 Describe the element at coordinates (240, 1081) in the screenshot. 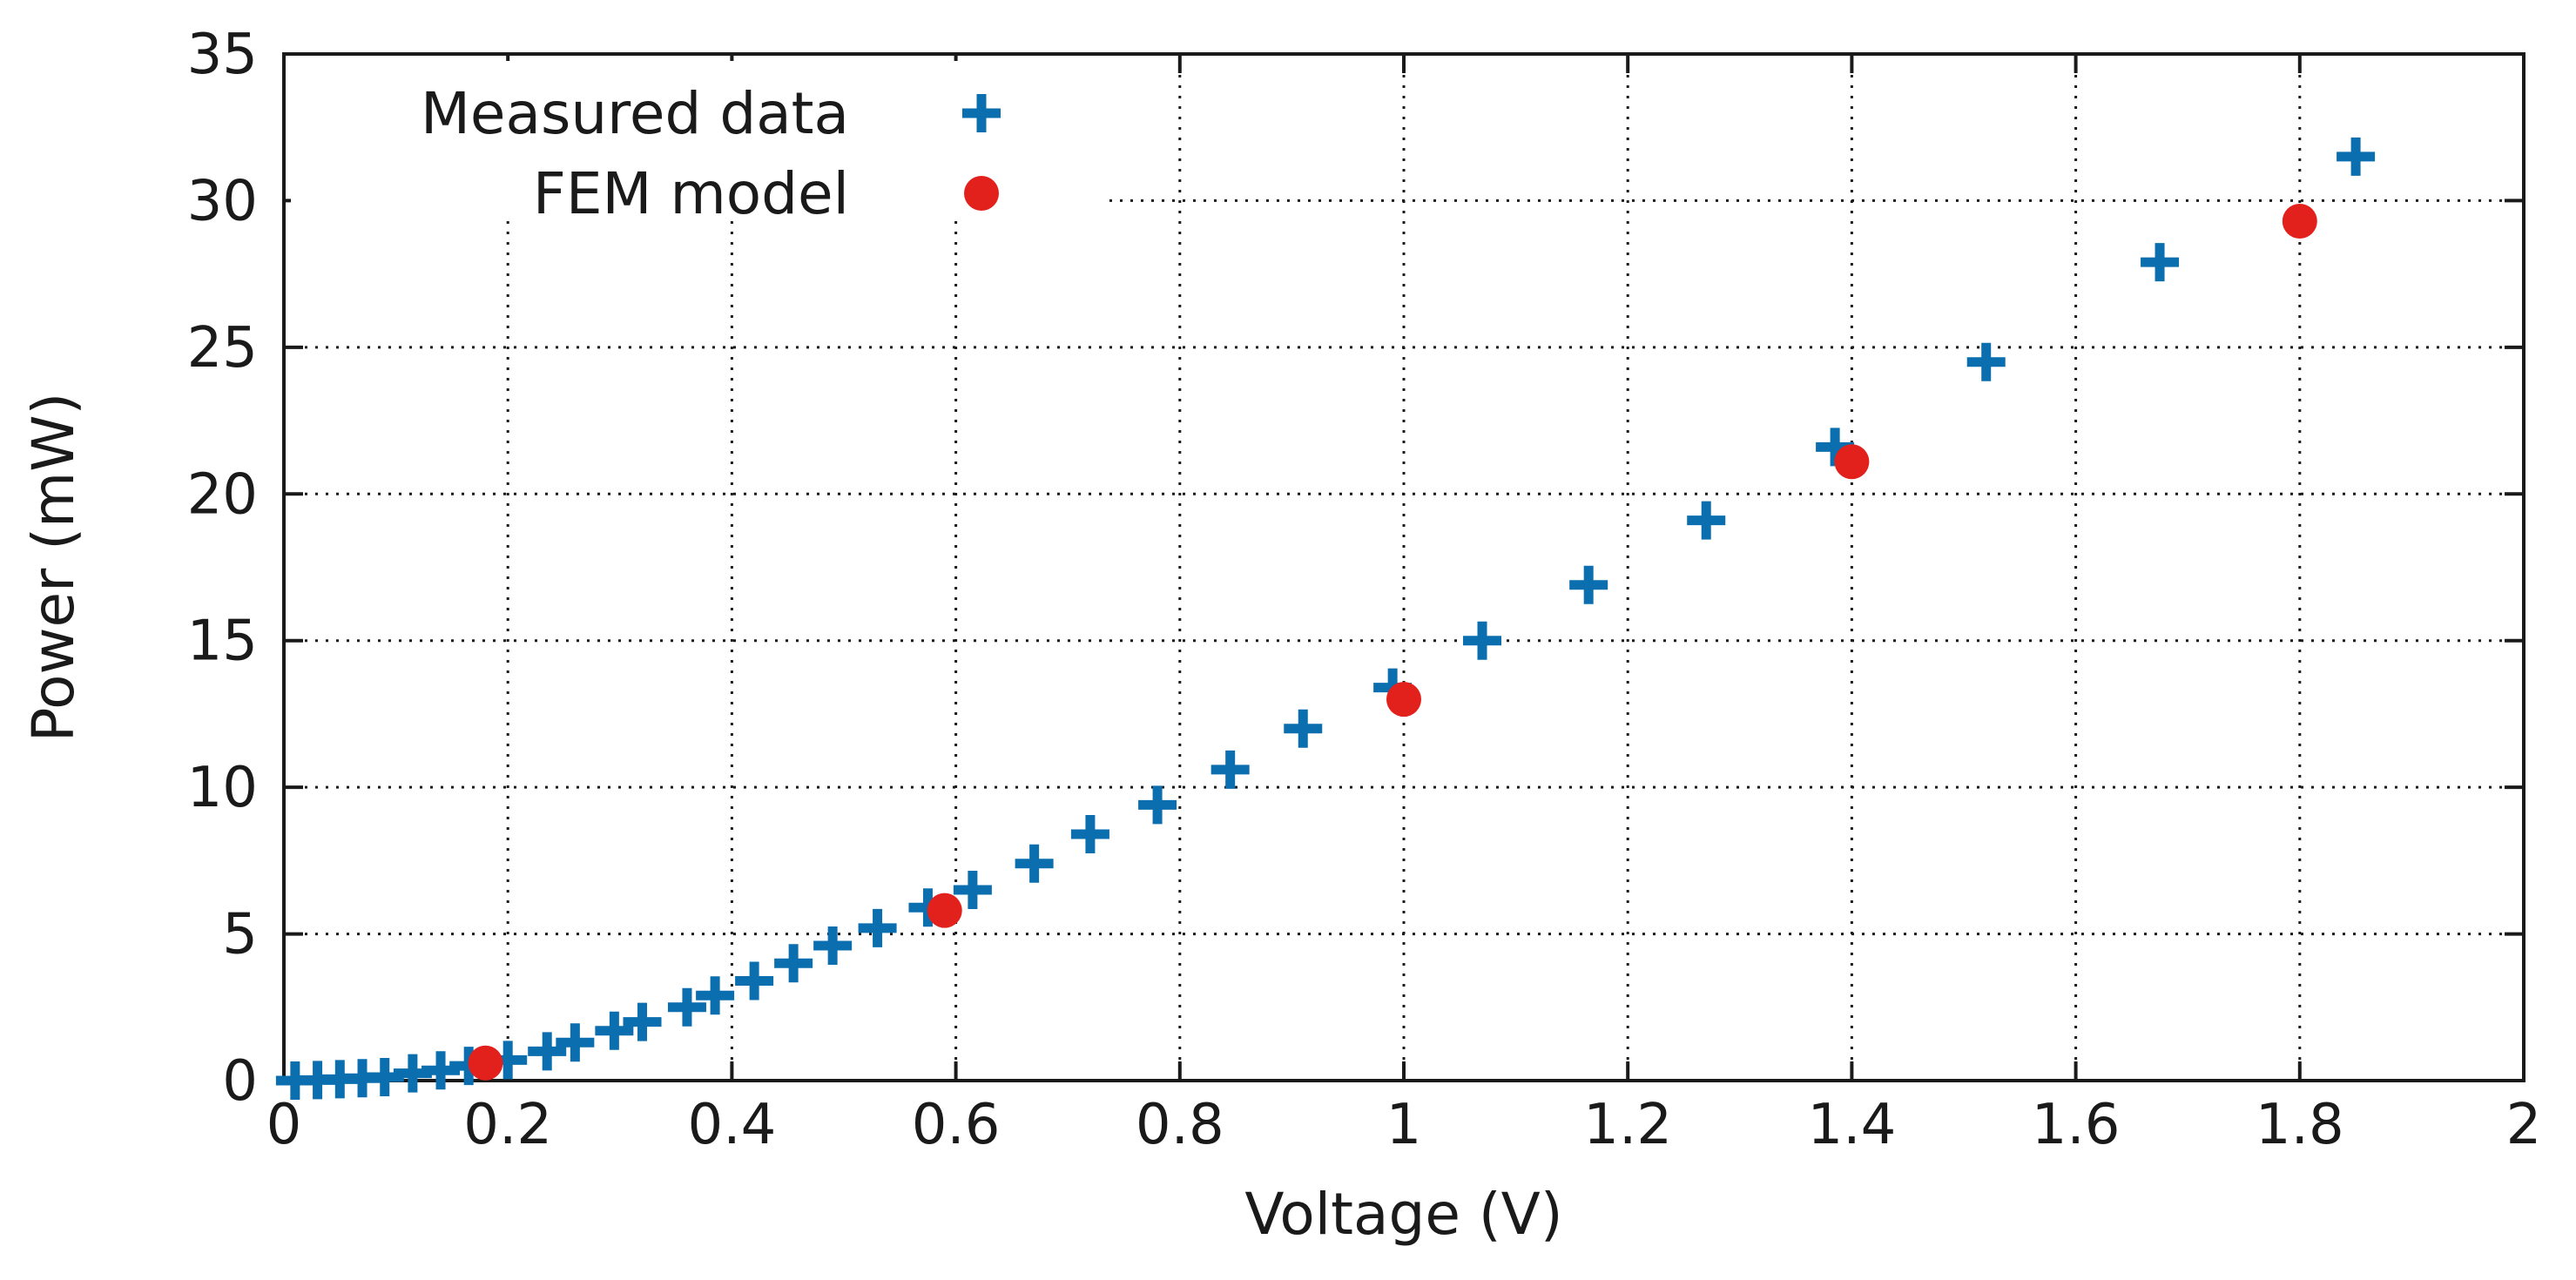

I see `y-tick-label: 0` at that location.